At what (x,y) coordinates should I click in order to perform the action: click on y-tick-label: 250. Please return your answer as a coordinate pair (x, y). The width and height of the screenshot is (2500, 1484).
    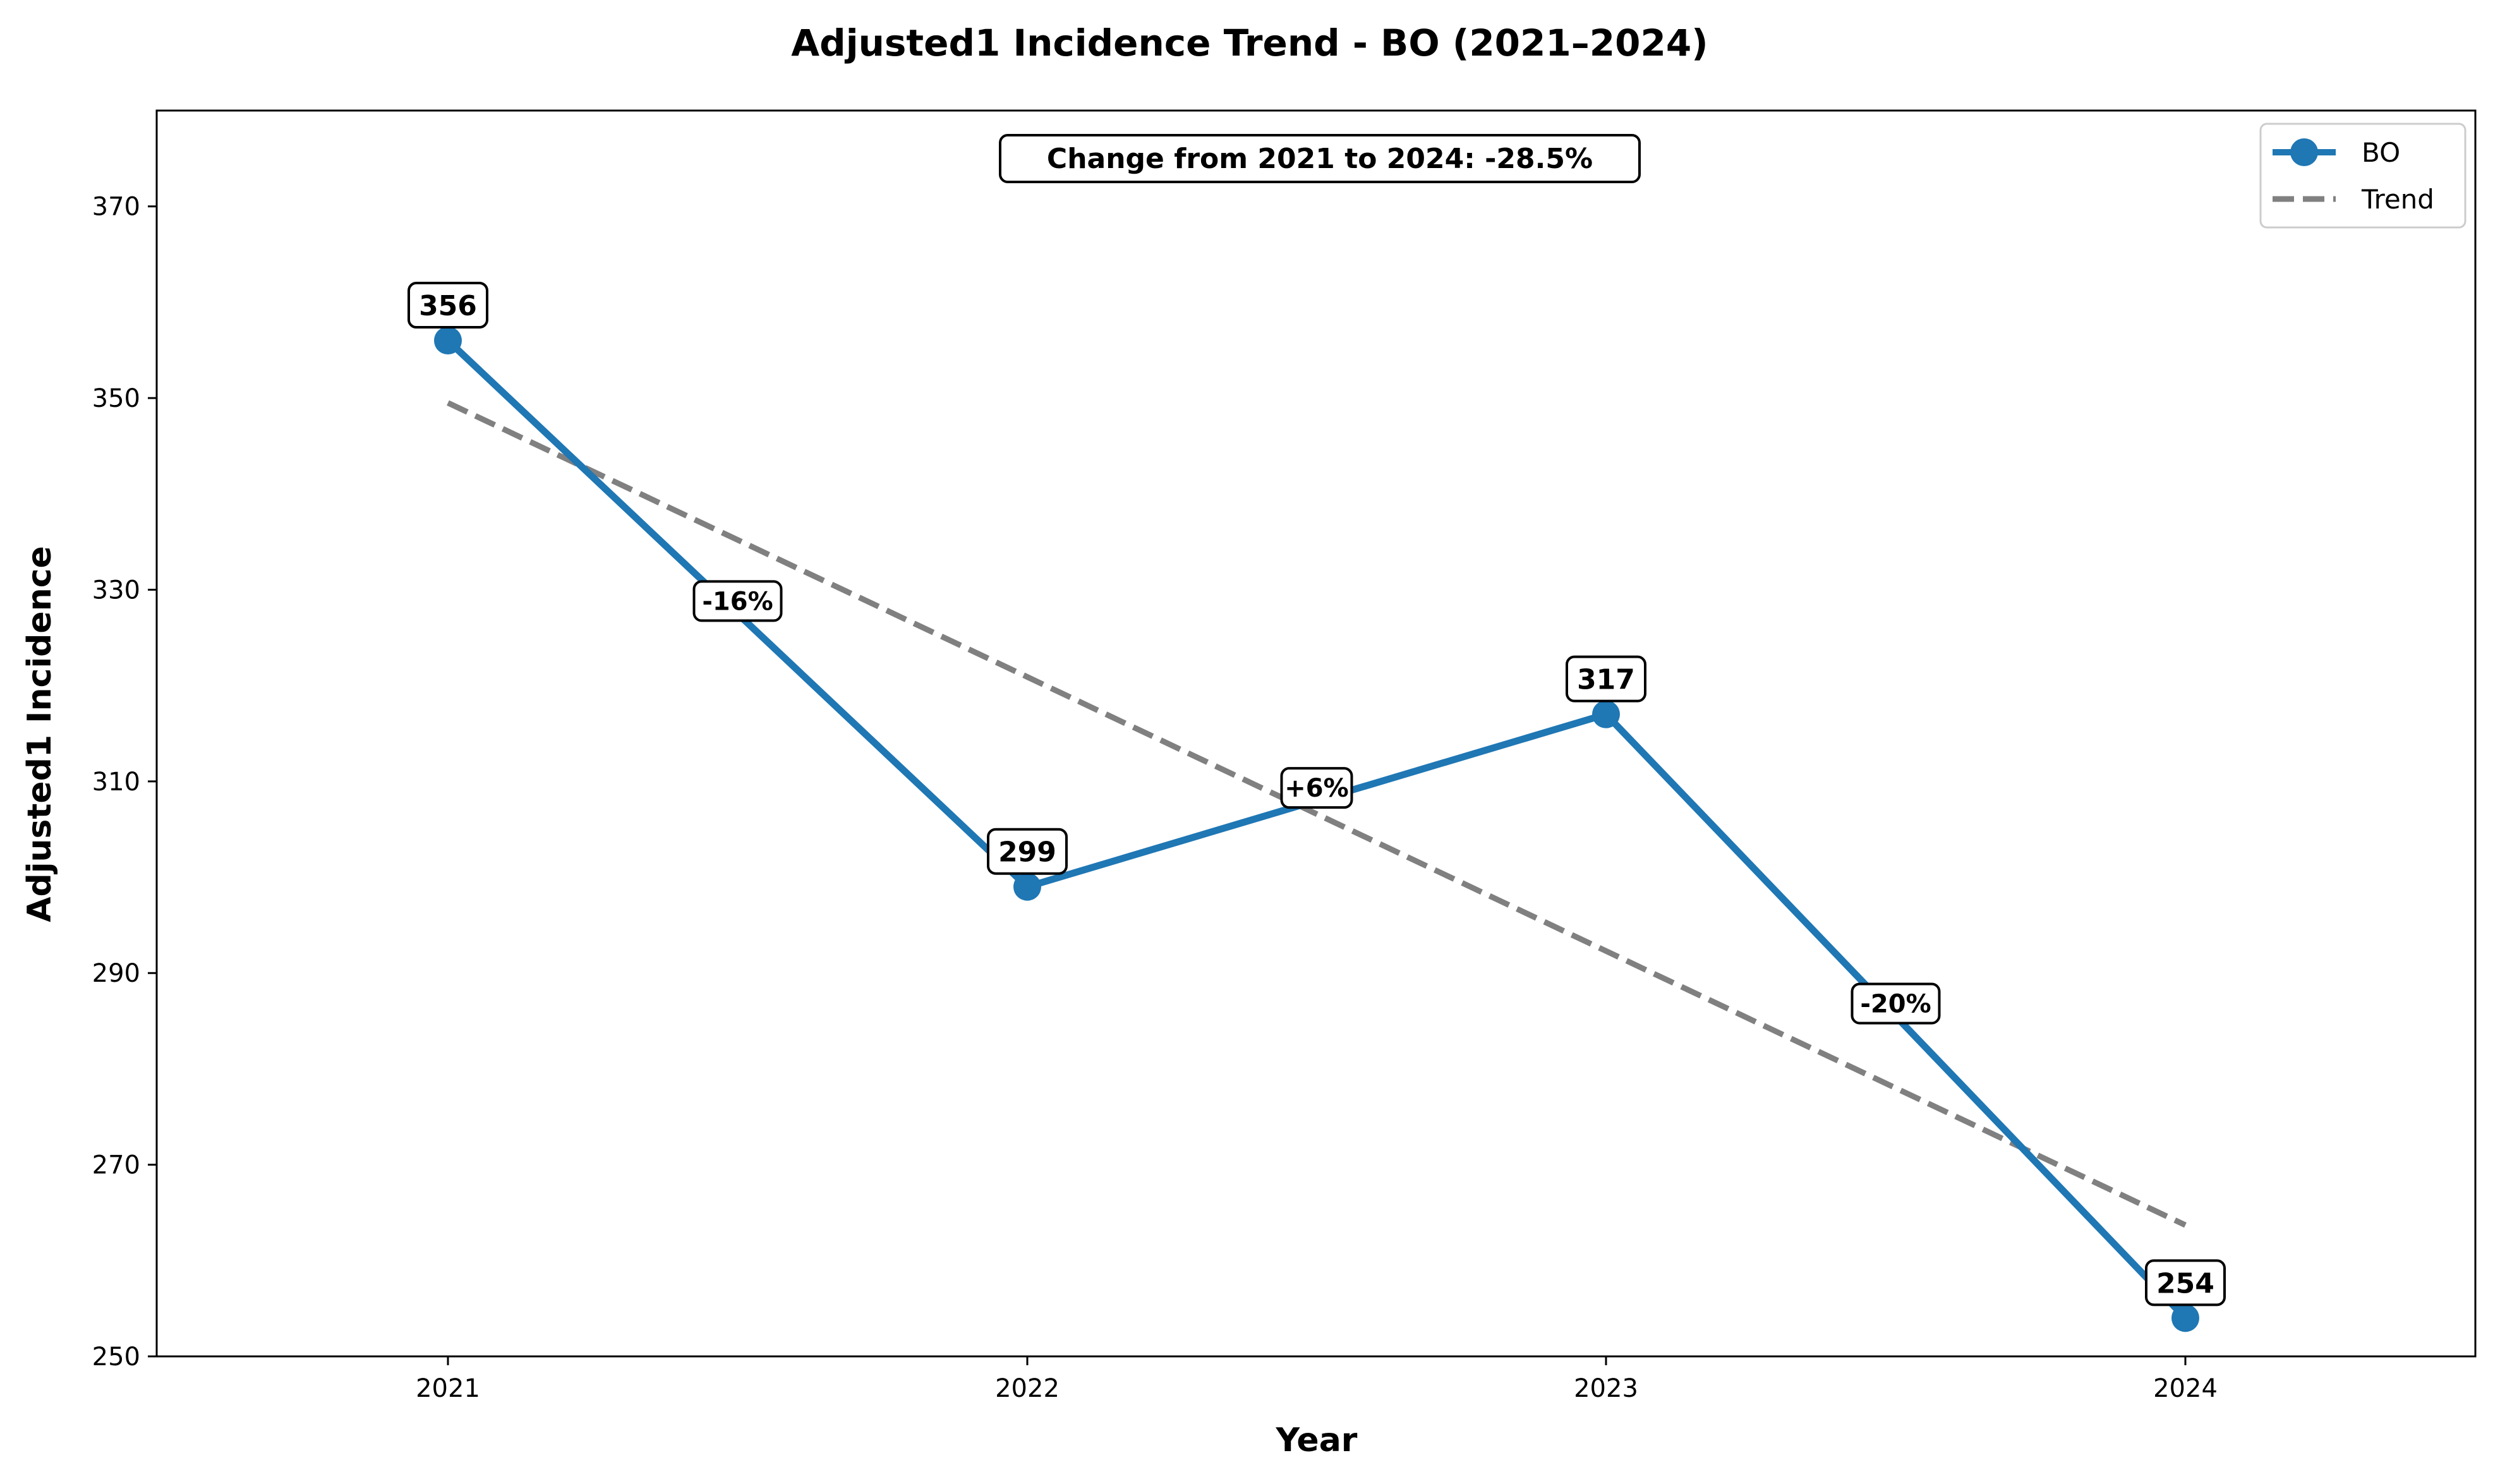
    Looking at the image, I should click on (116, 1357).